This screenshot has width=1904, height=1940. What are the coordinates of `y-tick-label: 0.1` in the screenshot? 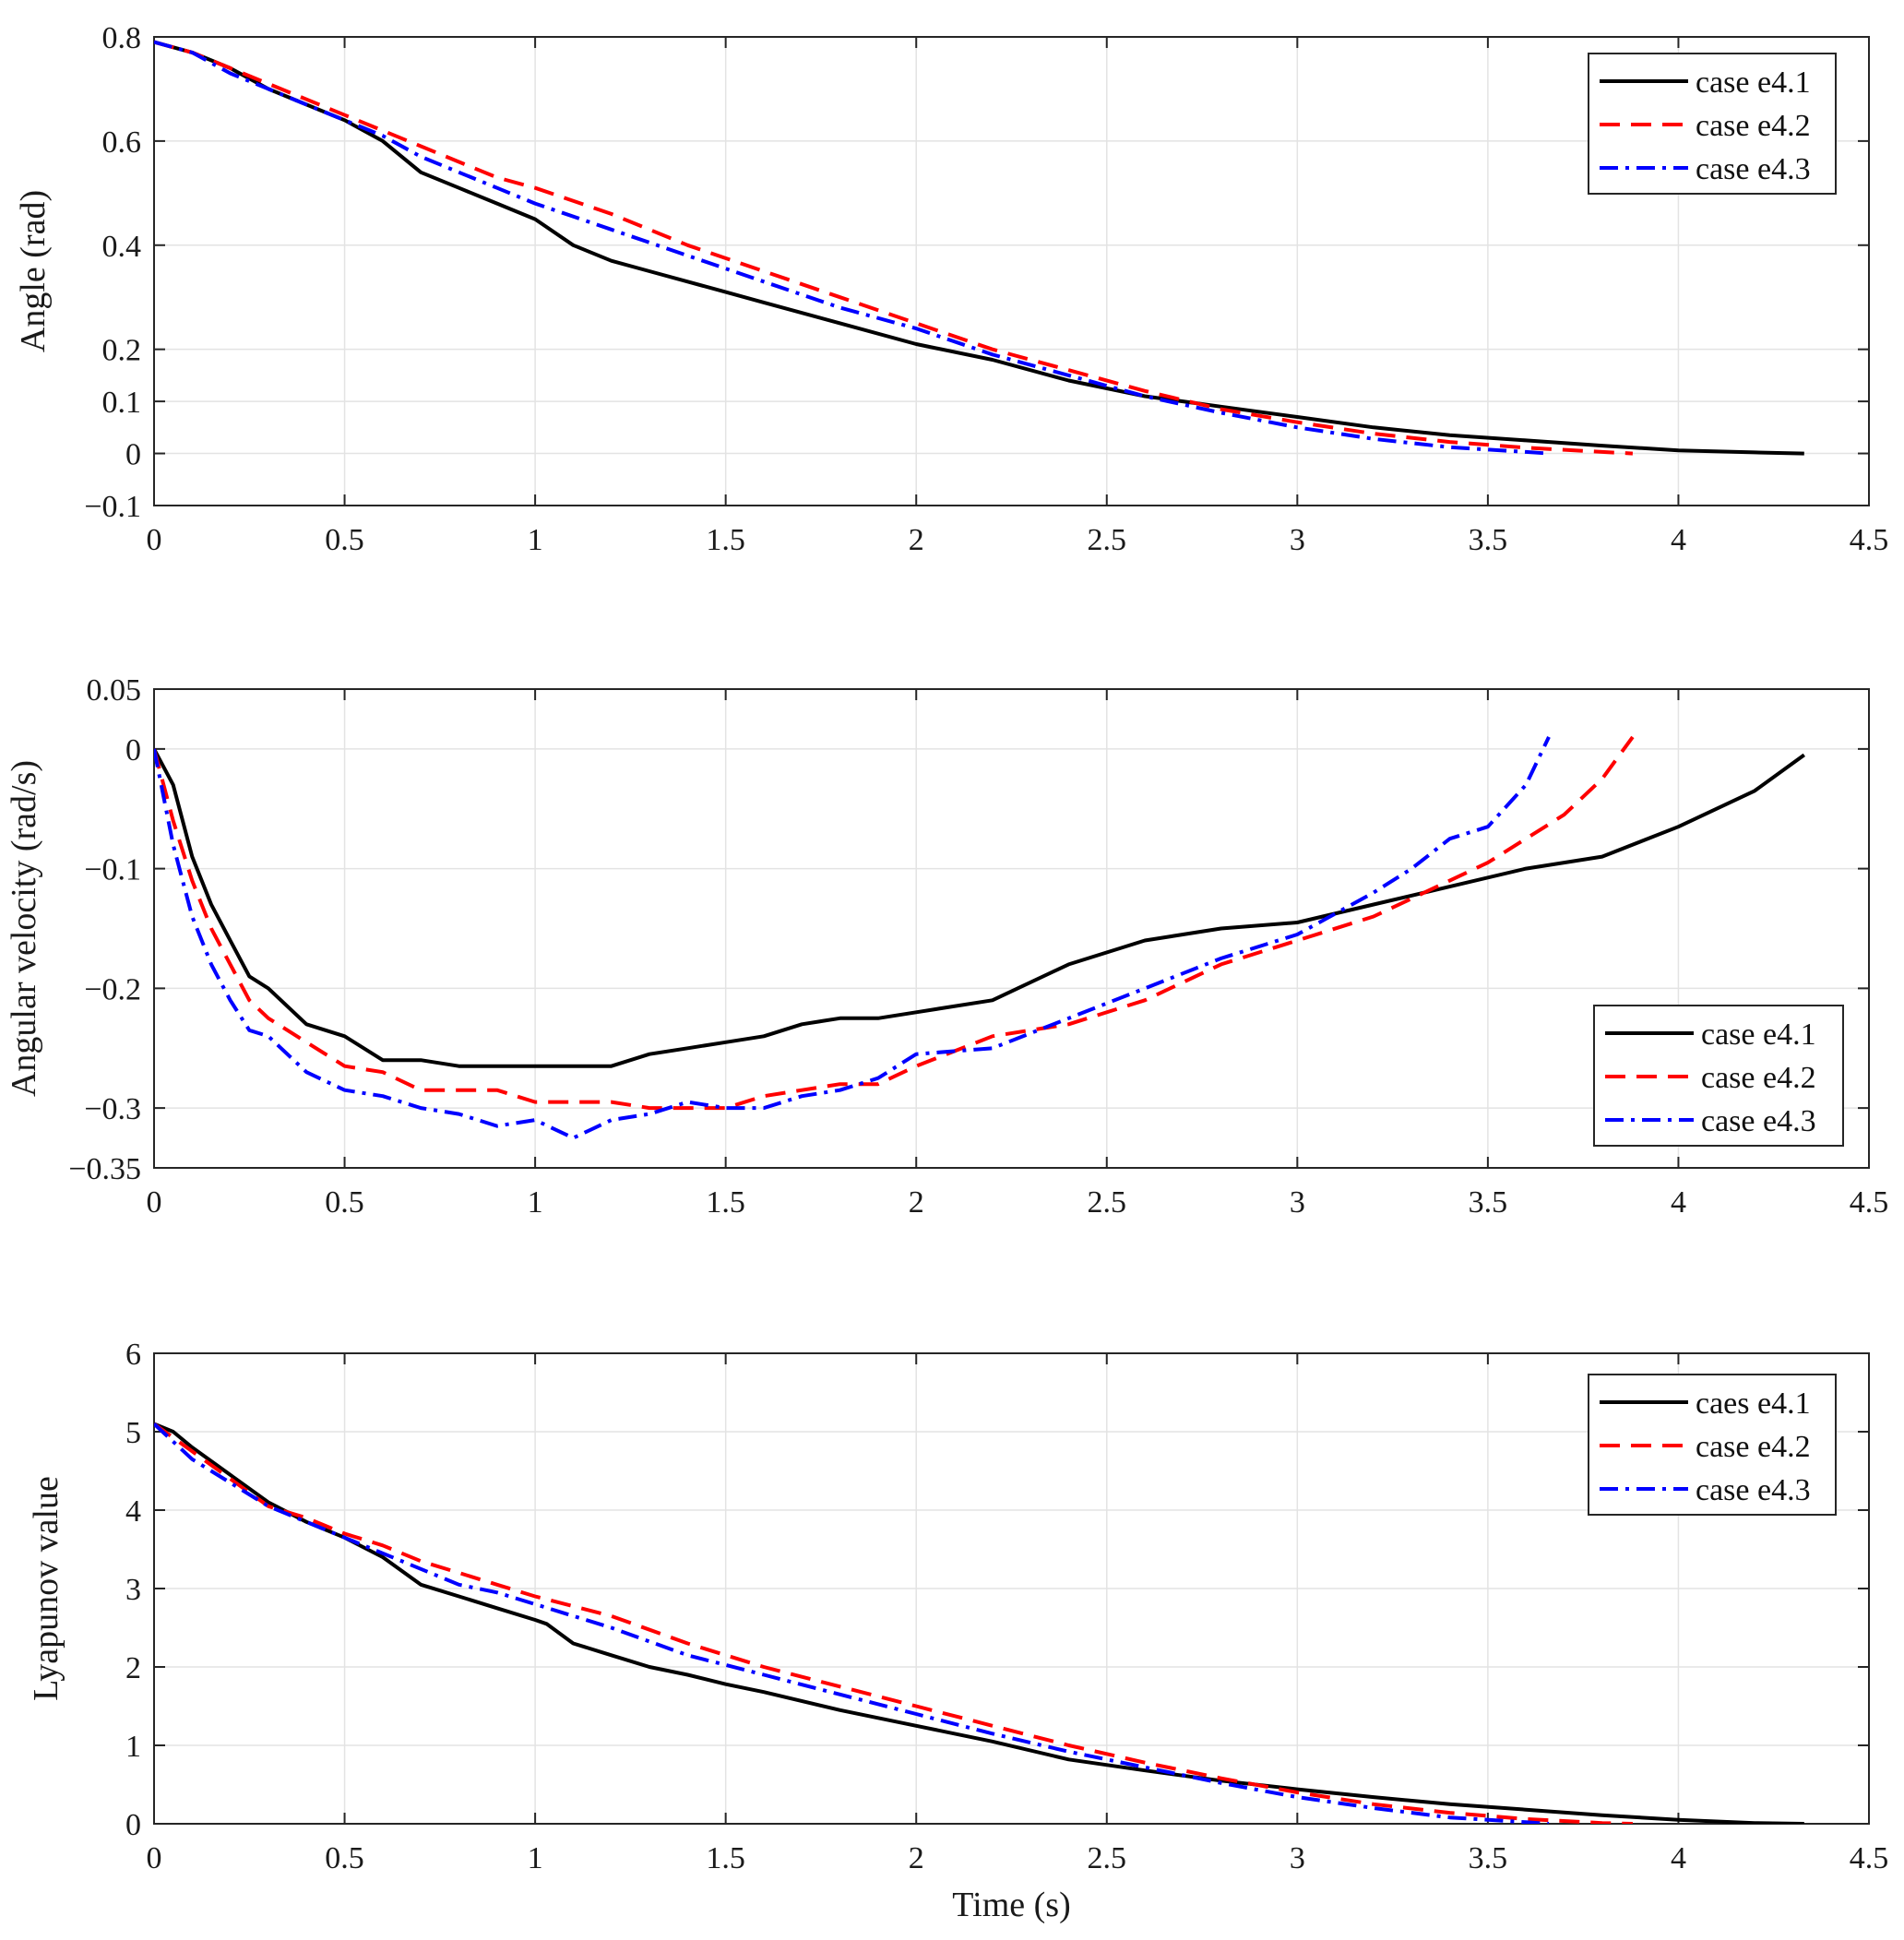 It's located at (122, 403).